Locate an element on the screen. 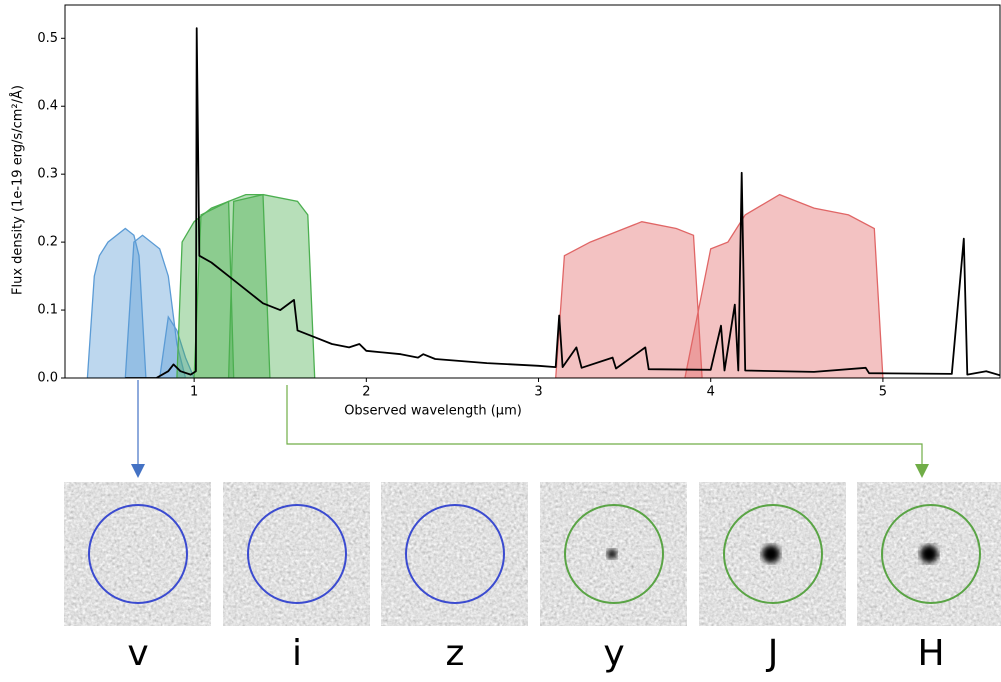 This screenshot has height=682, width=1001. y-tick-label: 0.0 is located at coordinates (47, 378).